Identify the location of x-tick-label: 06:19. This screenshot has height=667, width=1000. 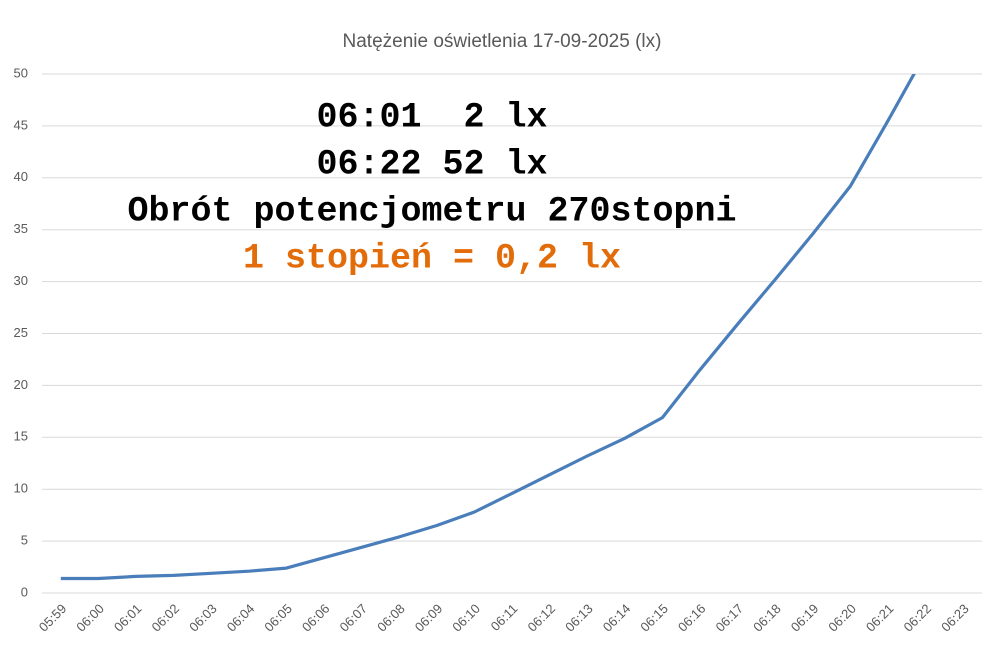
(805, 618).